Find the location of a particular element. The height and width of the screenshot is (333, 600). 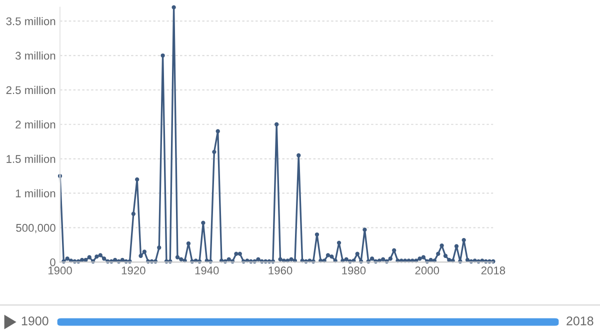

y-tick-label: 1 million is located at coordinates (36, 193).